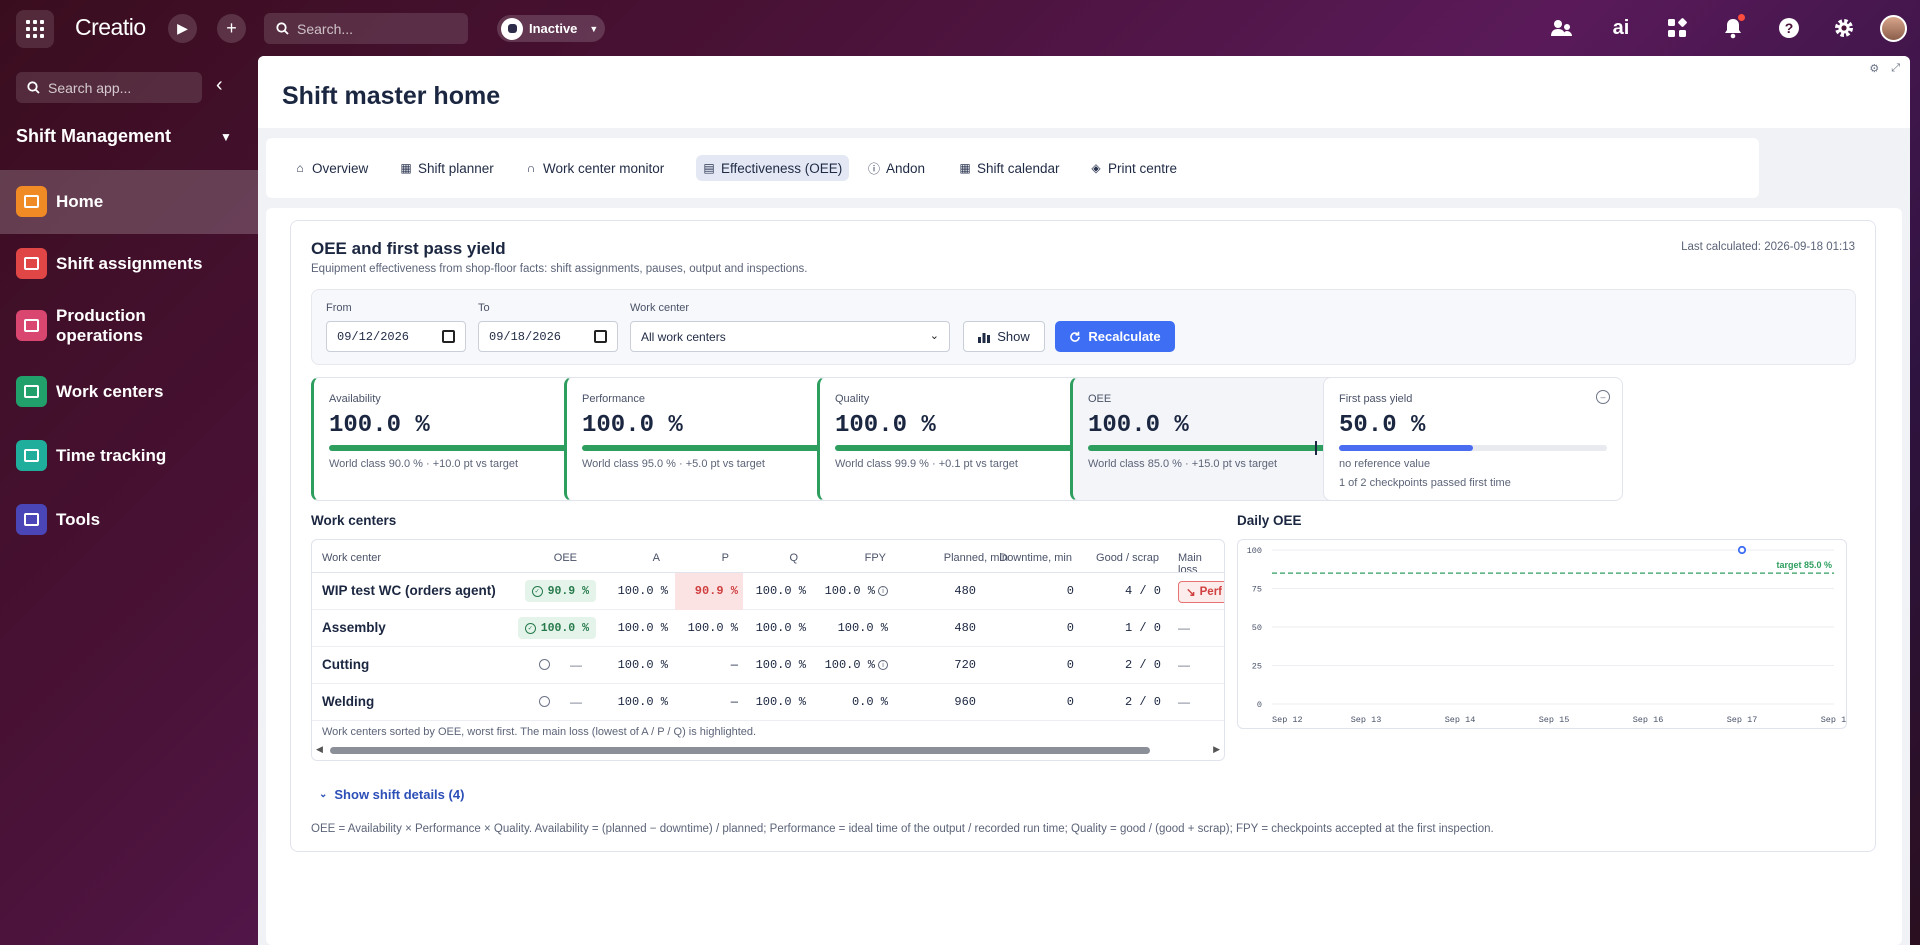 The width and height of the screenshot is (1920, 945). I want to click on horizontal-scrollbar: ◀ ▶, so click(768, 750).